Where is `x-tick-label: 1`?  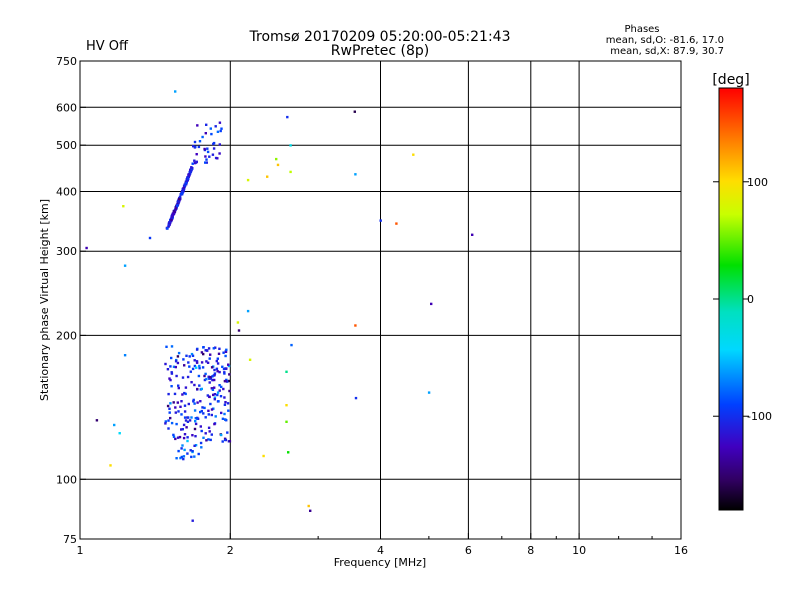 x-tick-label: 1 is located at coordinates (80, 550).